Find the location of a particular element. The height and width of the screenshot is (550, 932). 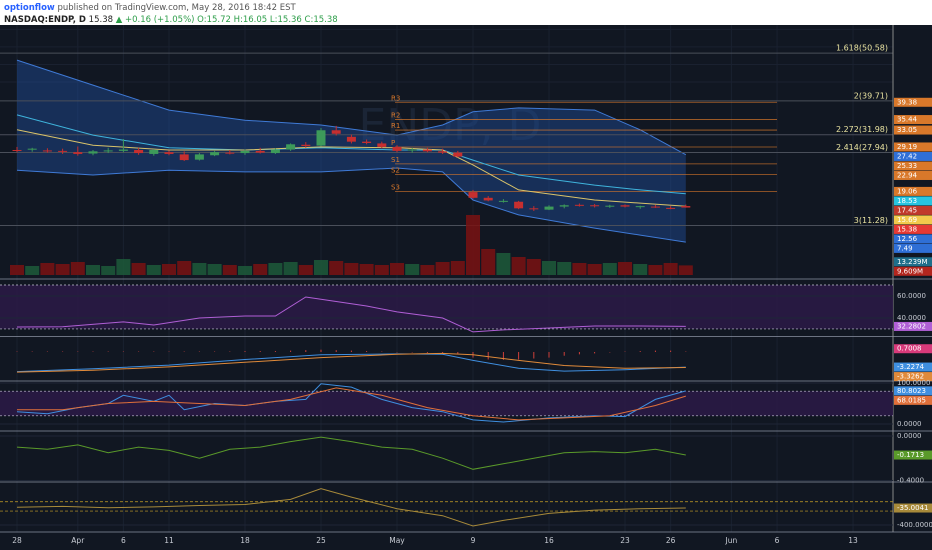

price-label: 15.69 is located at coordinates (907, 220).